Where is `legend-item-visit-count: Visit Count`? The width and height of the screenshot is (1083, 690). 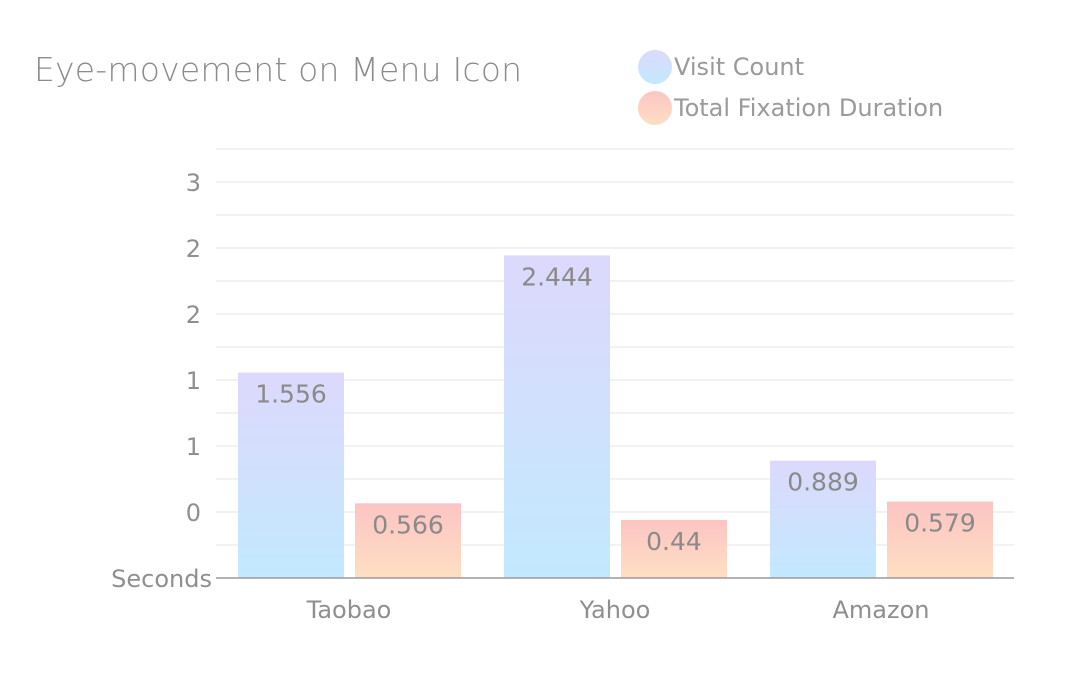
legend-item-visit-count: Visit Count is located at coordinates (790, 67).